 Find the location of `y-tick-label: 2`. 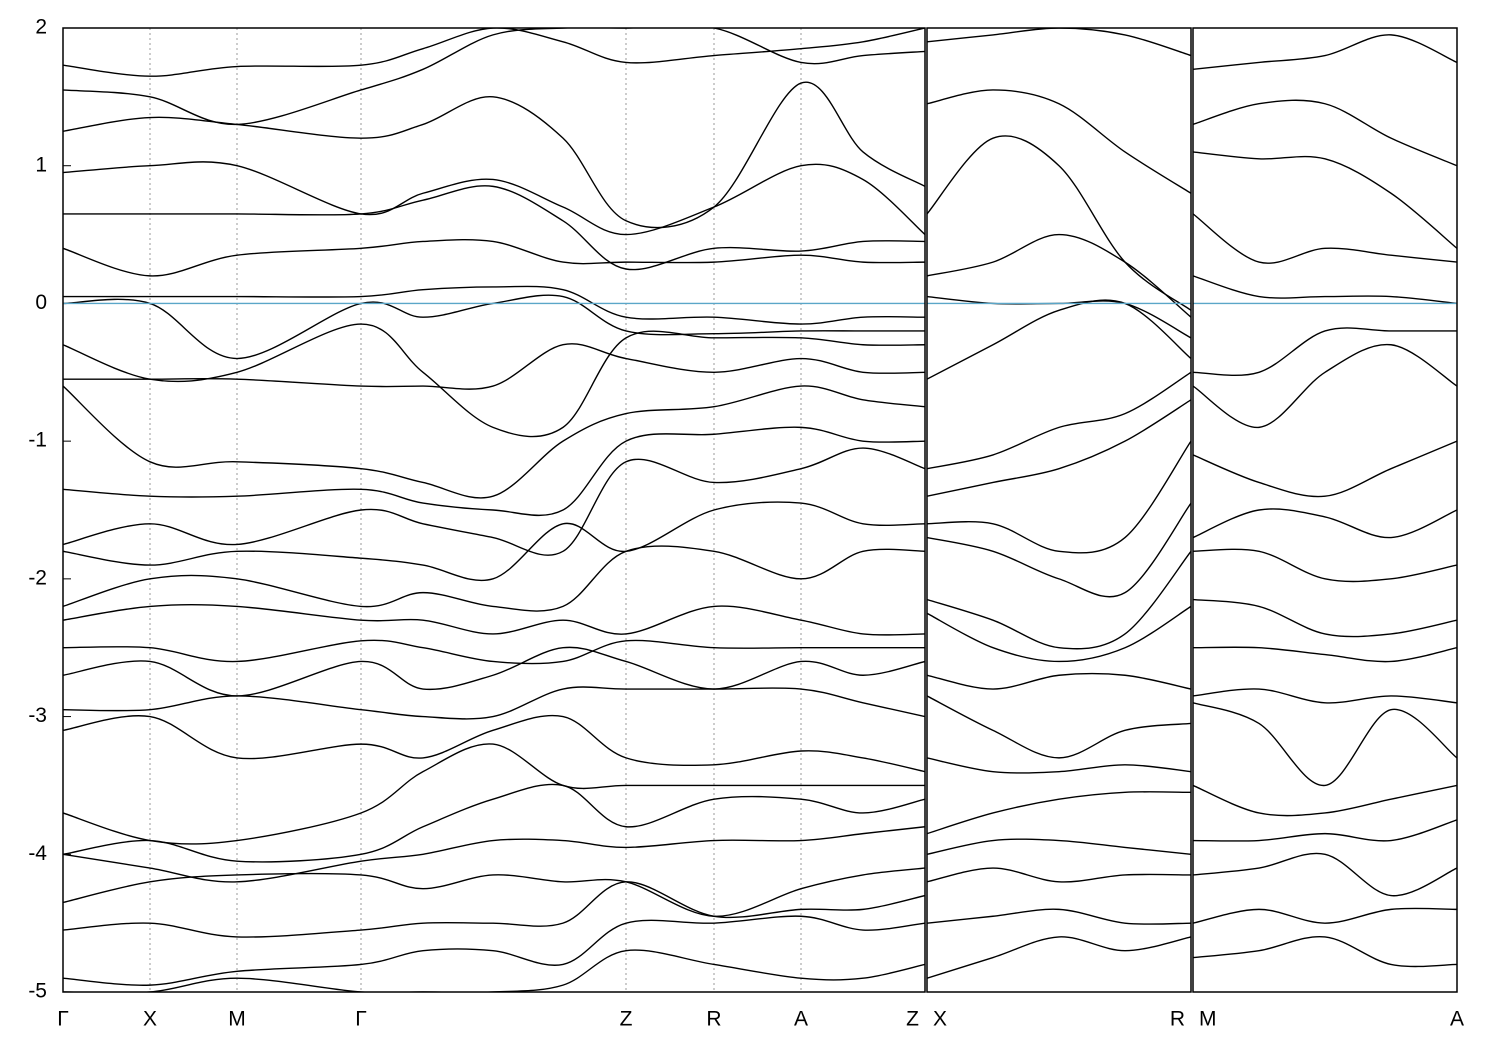

y-tick-label: 2 is located at coordinates (41, 27).